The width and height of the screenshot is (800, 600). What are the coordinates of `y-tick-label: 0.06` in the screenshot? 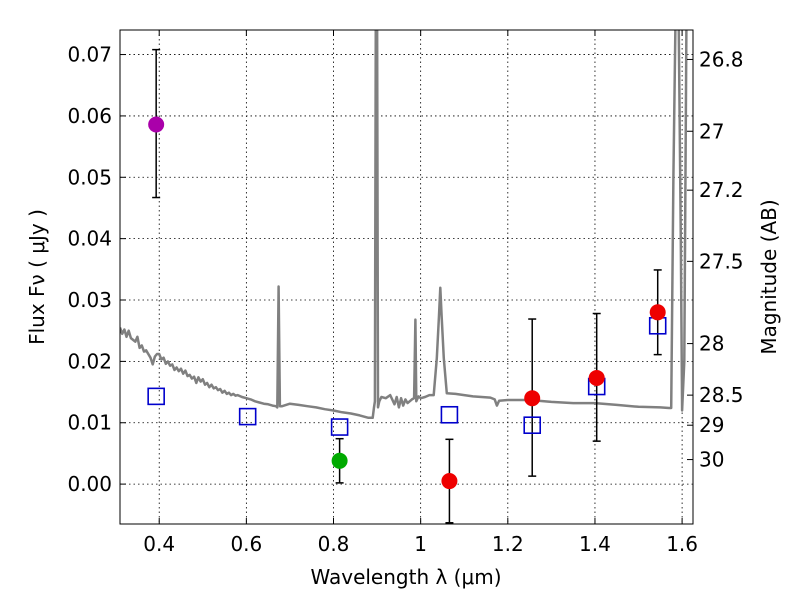 It's located at (89, 116).